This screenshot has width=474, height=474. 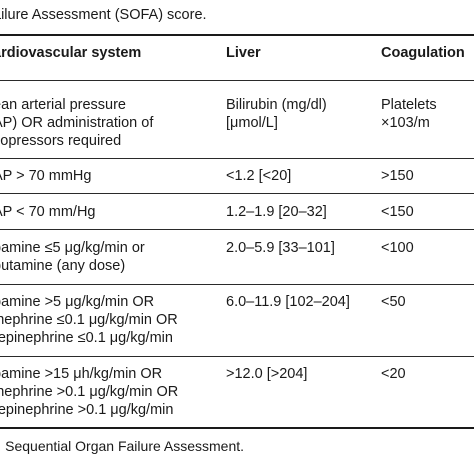 I want to click on row-3-liver: 2.0–5.9 [33–101], so click(x=280, y=248).